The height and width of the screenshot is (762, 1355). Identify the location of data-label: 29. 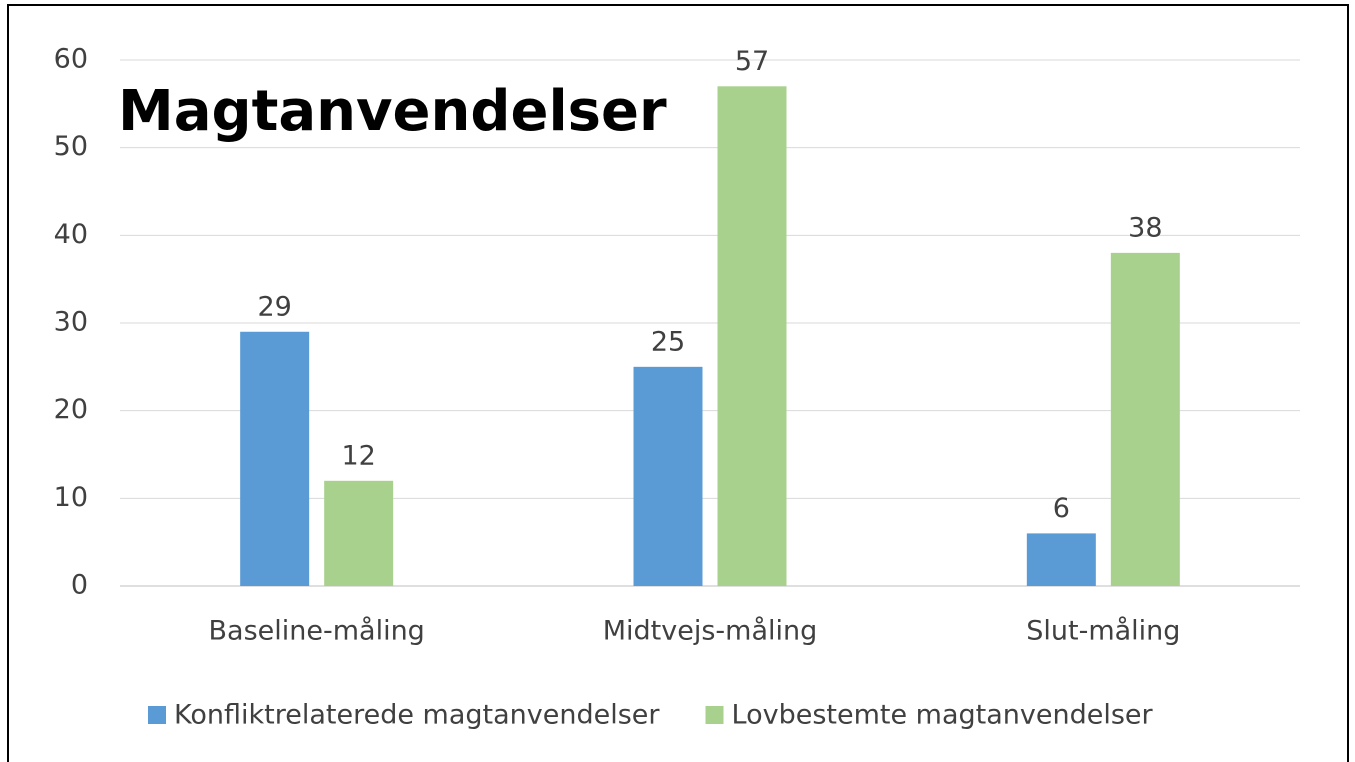
(274, 306).